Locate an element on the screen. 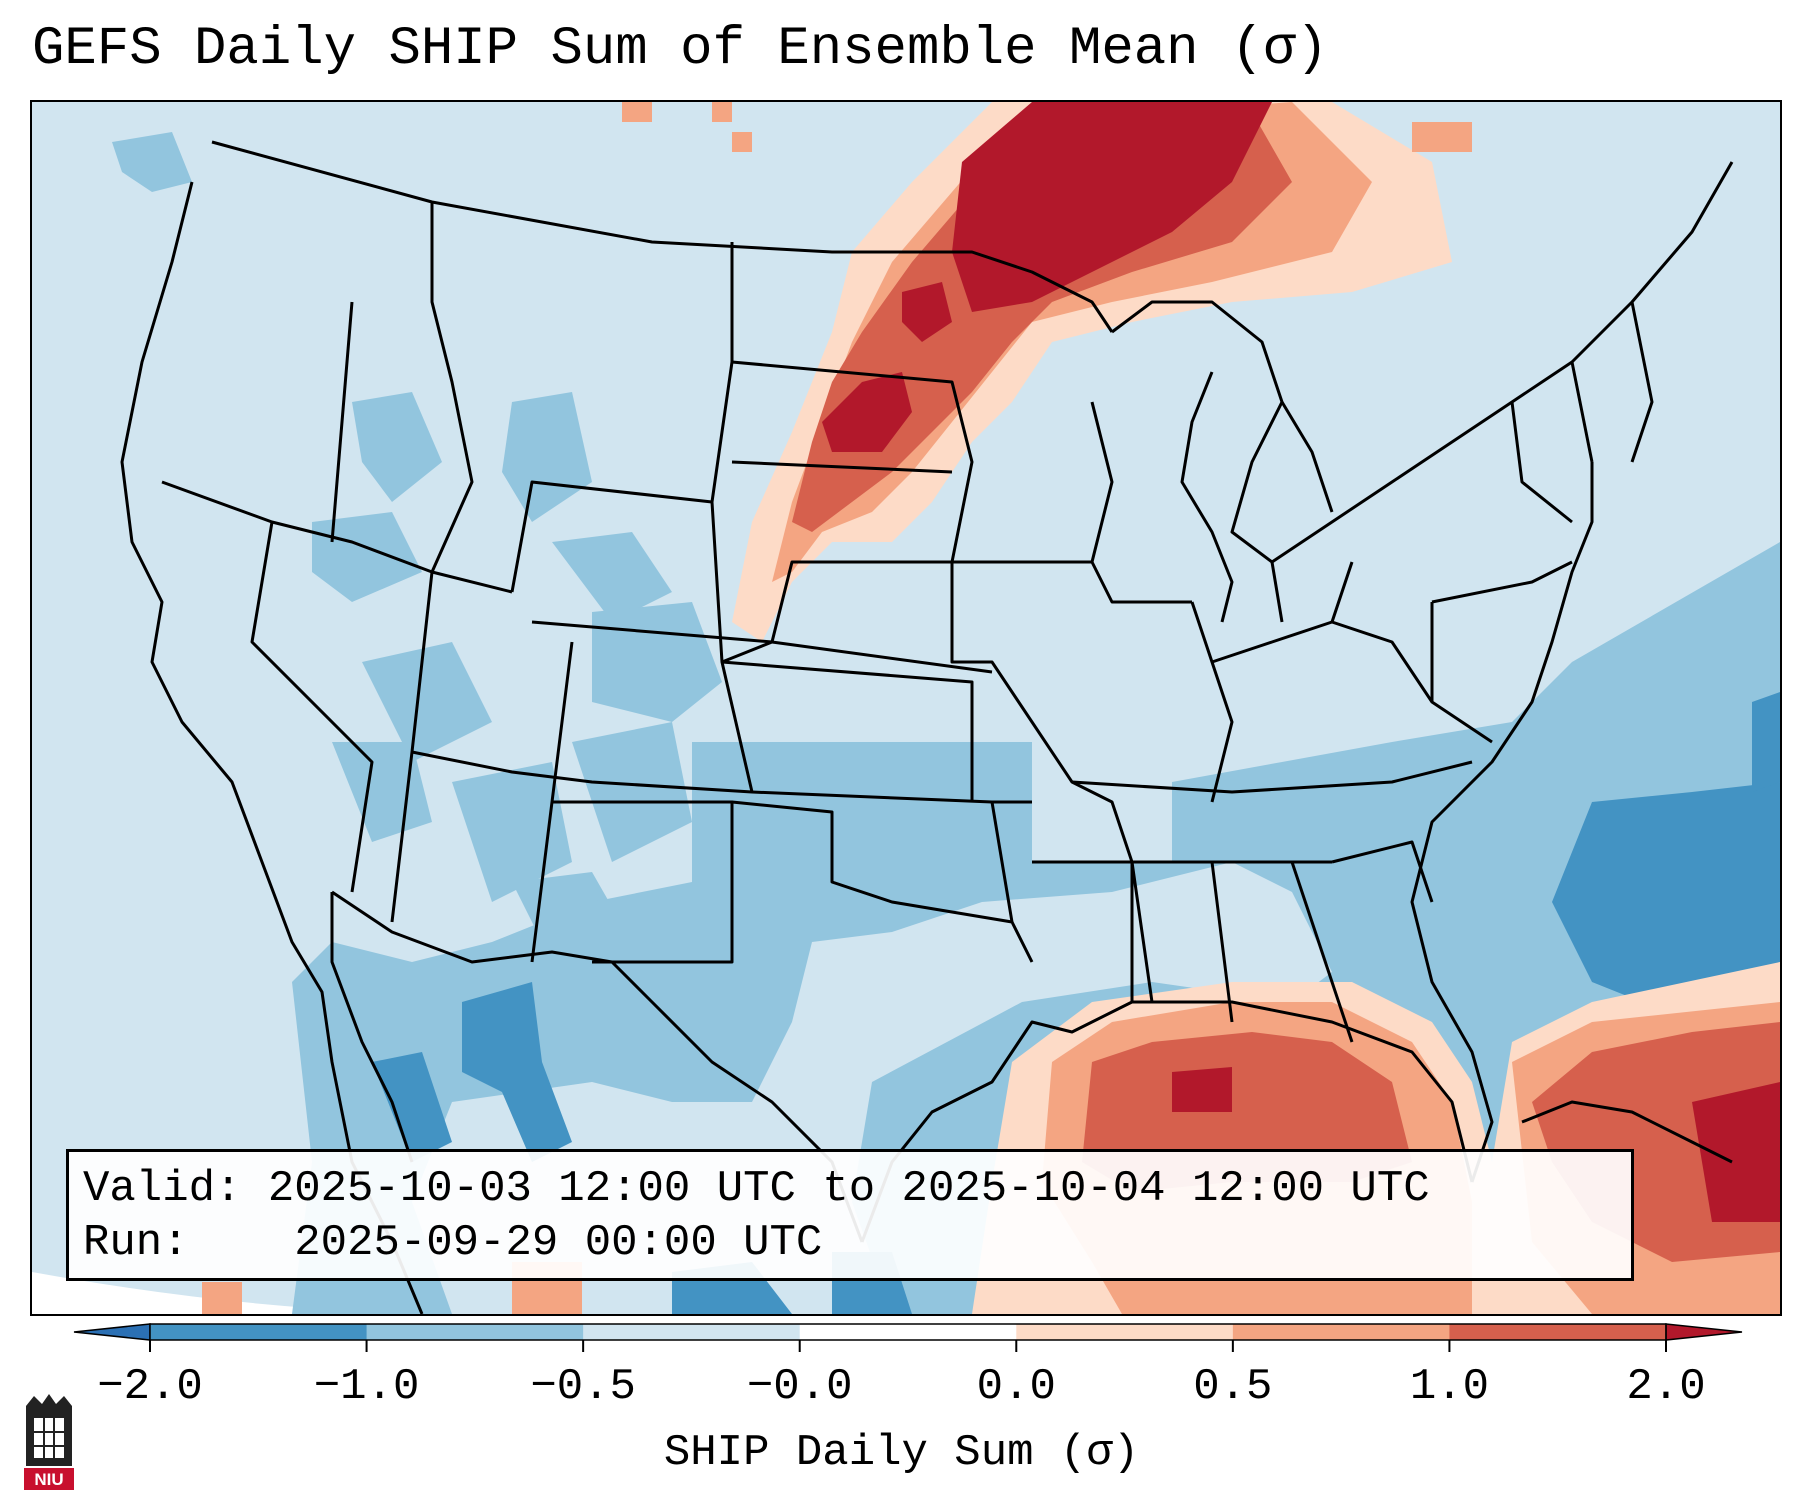 This screenshot has height=1506, width=1803. valid-label: Valid: is located at coordinates (162, 1189).